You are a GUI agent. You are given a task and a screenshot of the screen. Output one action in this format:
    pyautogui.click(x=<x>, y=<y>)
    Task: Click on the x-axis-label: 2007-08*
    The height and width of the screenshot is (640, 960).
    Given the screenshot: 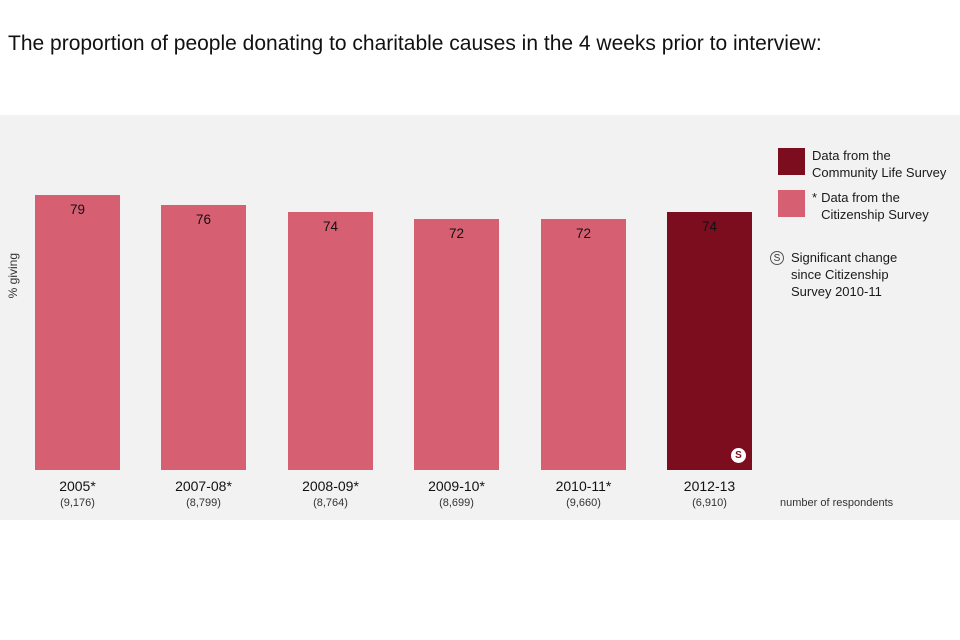 What is the action you would take?
    pyautogui.click(x=203, y=486)
    